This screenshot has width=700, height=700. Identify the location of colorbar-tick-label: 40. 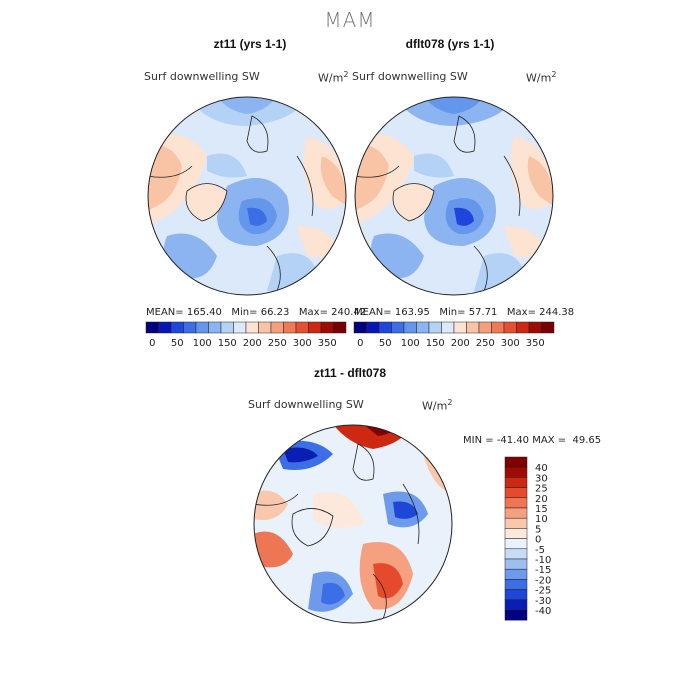
(541, 468).